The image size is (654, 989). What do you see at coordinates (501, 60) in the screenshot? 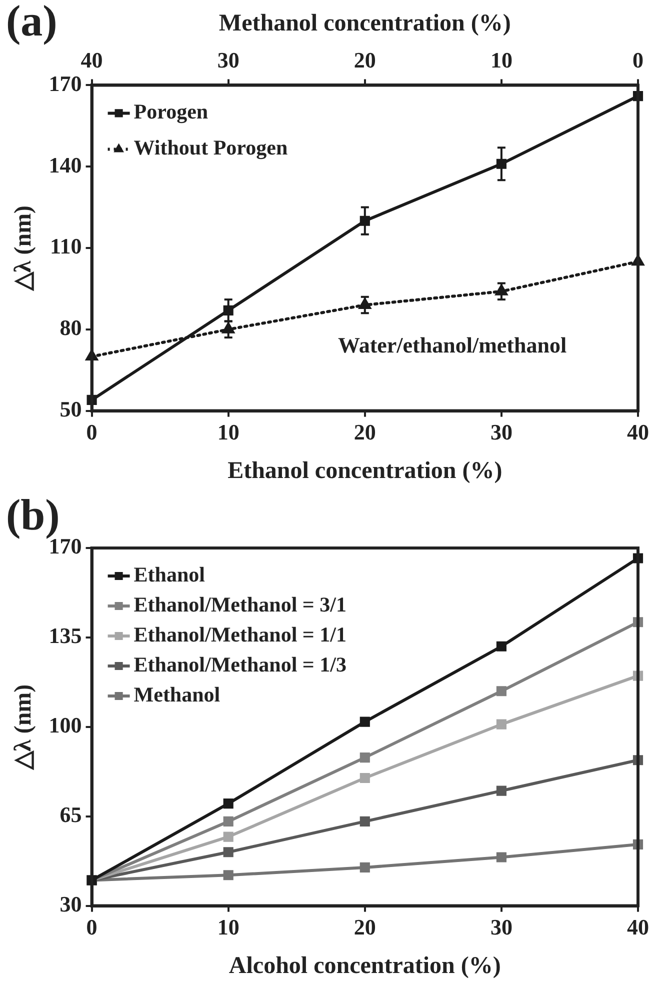
I see `x2-tick-label: 10` at bounding box center [501, 60].